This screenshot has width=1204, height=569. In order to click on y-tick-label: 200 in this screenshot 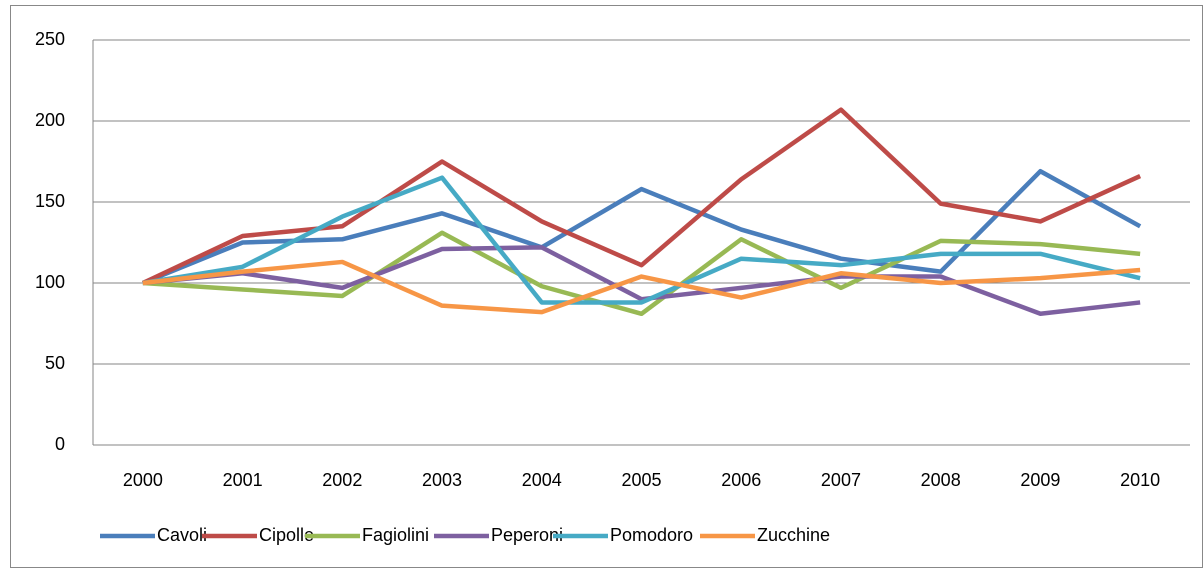, I will do `click(50, 120)`.